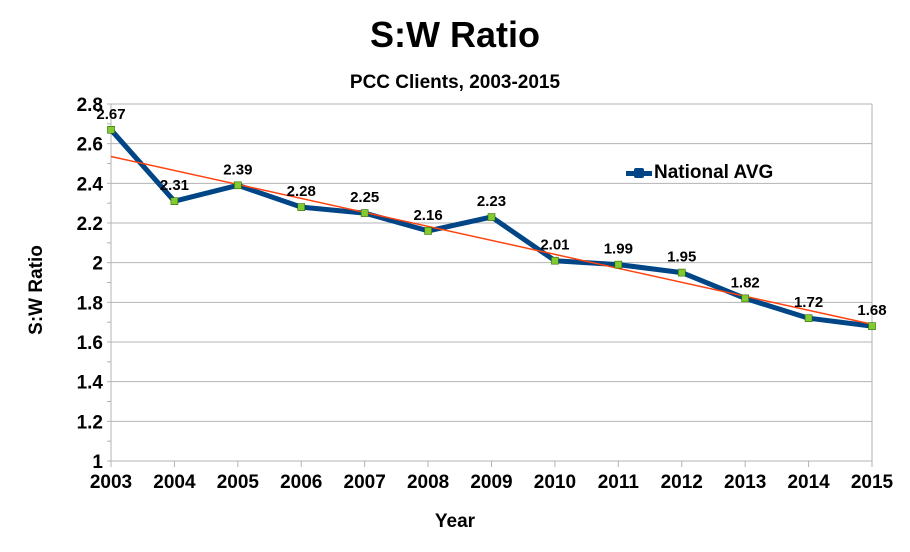 Image resolution: width=910 pixels, height=552 pixels. Describe the element at coordinates (808, 302) in the screenshot. I see `data-label: 1.72` at that location.